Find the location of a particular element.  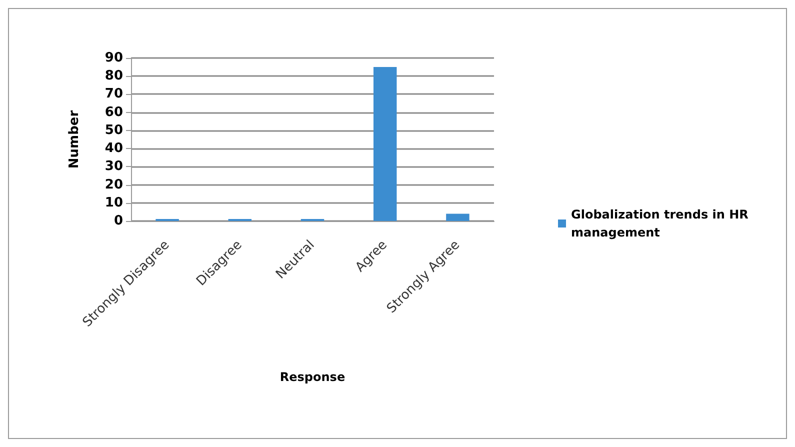

y-tick-label: 50 is located at coordinates (113, 130).